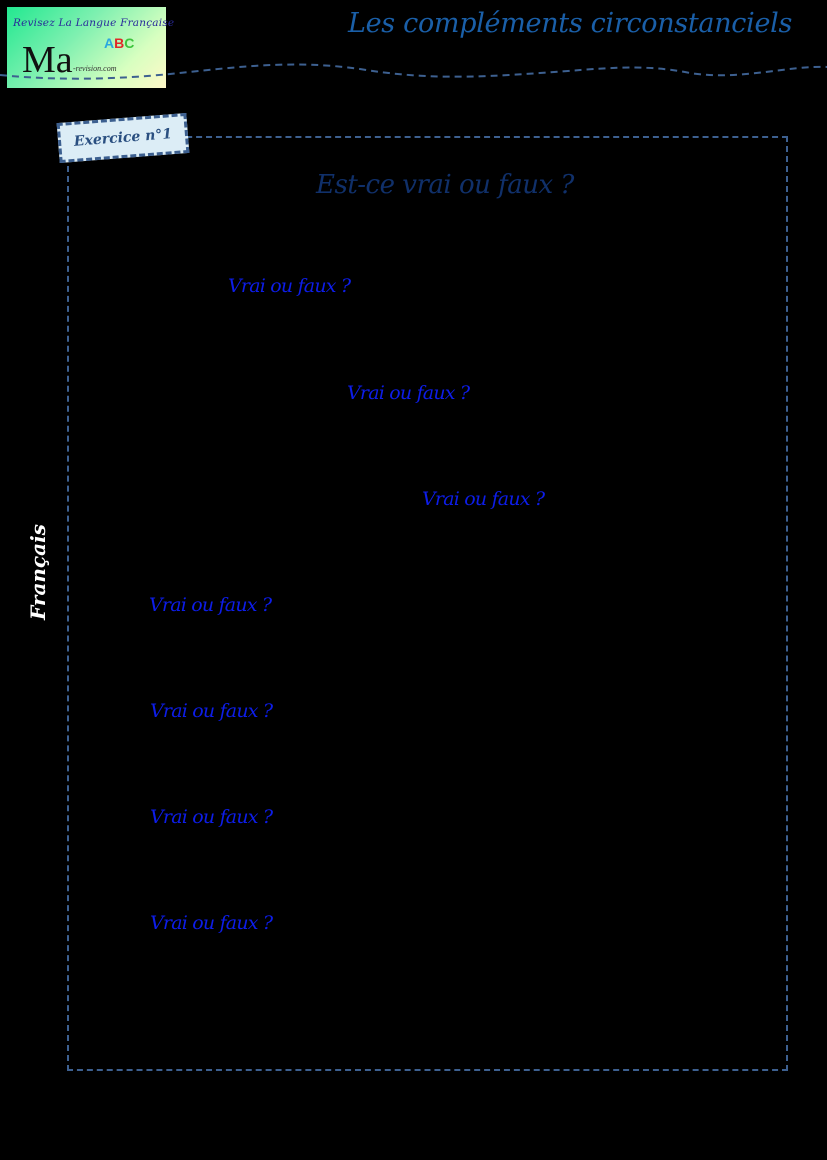 This screenshot has width=827, height=1160. What do you see at coordinates (570, 23) in the screenshot?
I see `page-title: Les compléments circonstanciels` at bounding box center [570, 23].